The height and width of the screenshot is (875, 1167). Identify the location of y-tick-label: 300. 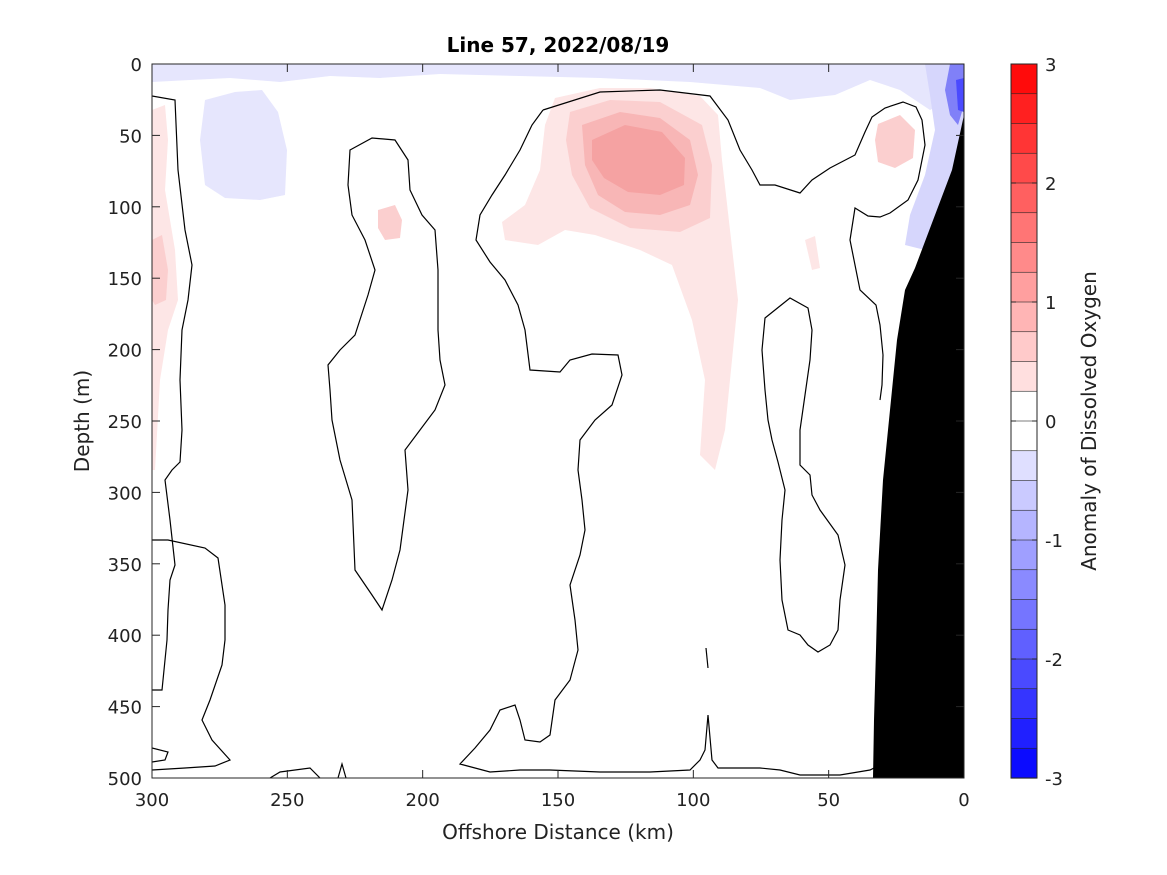
(125, 493).